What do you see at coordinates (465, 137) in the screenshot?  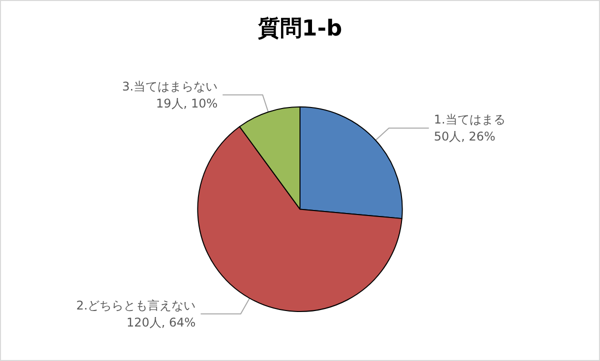 I see `data-label: 50人, 26%` at bounding box center [465, 137].